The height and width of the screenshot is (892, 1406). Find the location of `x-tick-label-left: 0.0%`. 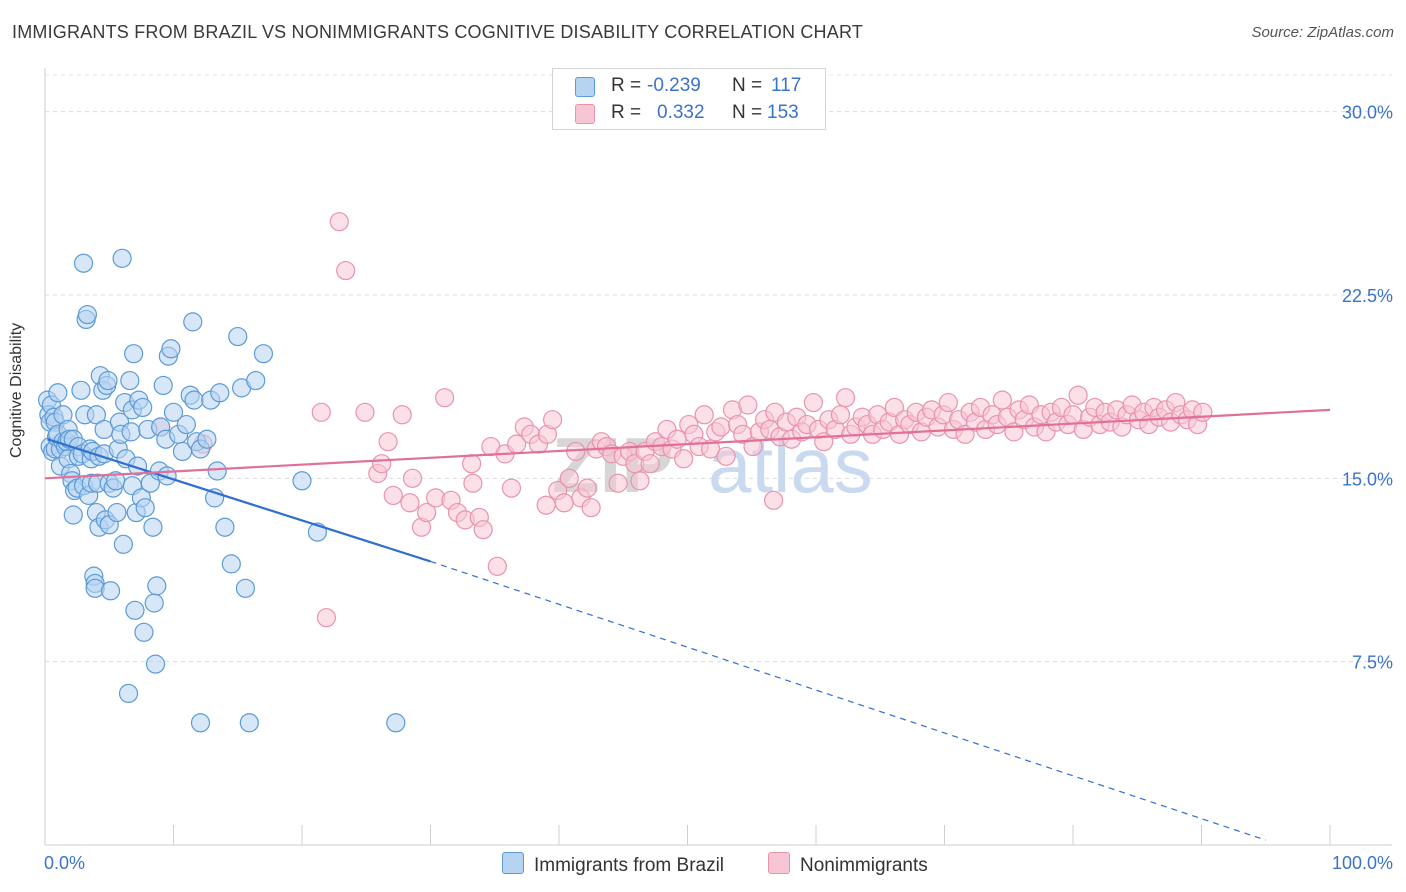

x-tick-label-left: 0.0% is located at coordinates (64, 863).